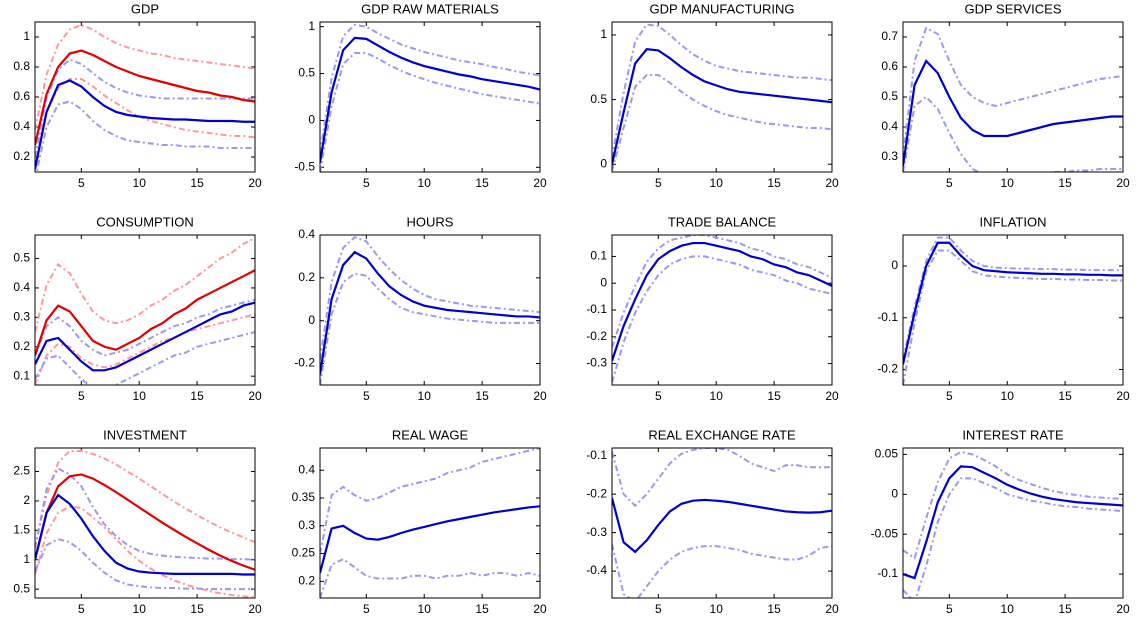 This screenshot has width=1144, height=622. I want to click on subplot-title: GDP, so click(145, 8).